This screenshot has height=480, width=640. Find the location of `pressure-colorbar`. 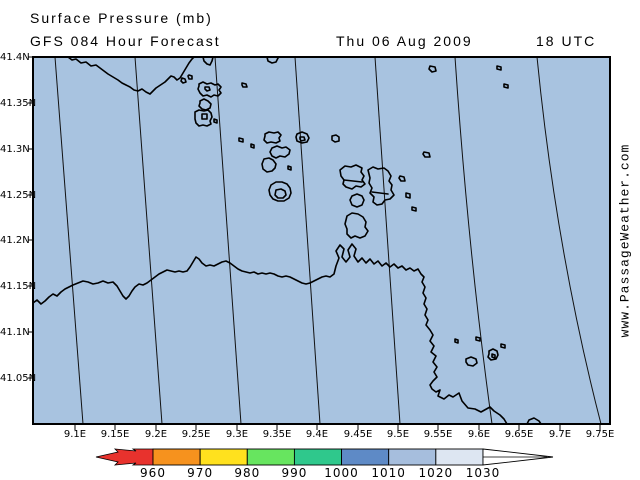

pressure-colorbar is located at coordinates (324, 457).